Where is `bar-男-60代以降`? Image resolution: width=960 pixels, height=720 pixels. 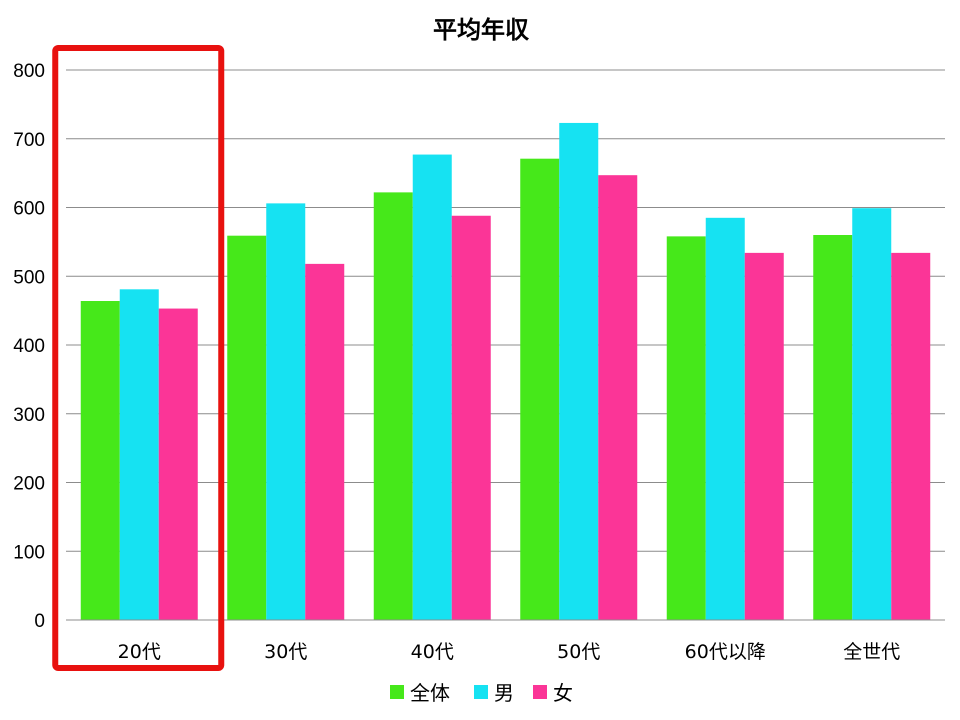 bar-男-60代以降 is located at coordinates (725, 418).